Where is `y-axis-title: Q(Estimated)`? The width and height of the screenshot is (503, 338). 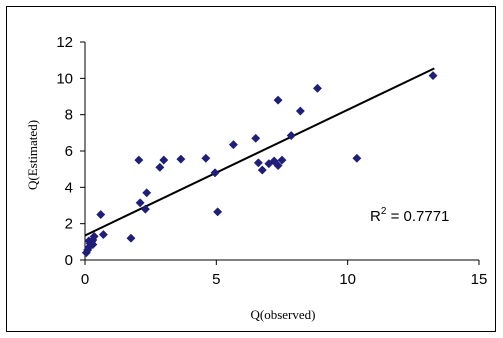
y-axis-title: Q(Estimated) is located at coordinates (32, 155).